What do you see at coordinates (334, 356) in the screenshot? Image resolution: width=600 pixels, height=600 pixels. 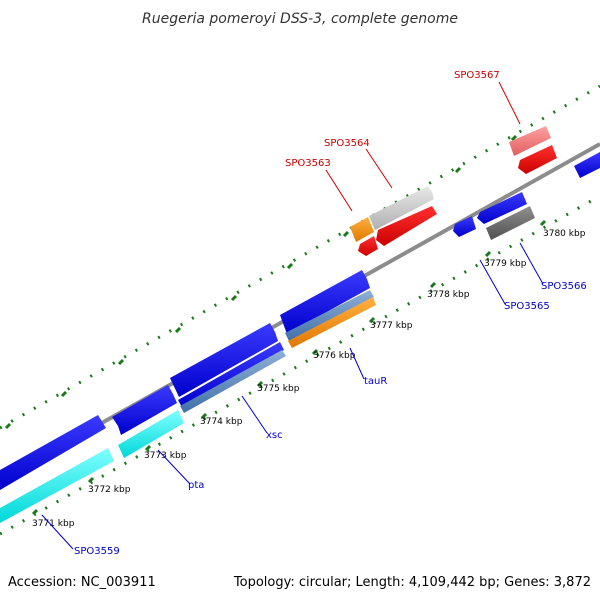 I see `tick-label: 3776 kbp` at bounding box center [334, 356].